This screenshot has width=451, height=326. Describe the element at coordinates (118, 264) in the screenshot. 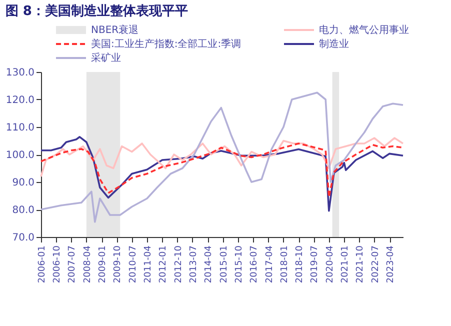

I see `x-tick-label: 2009-10` at that location.